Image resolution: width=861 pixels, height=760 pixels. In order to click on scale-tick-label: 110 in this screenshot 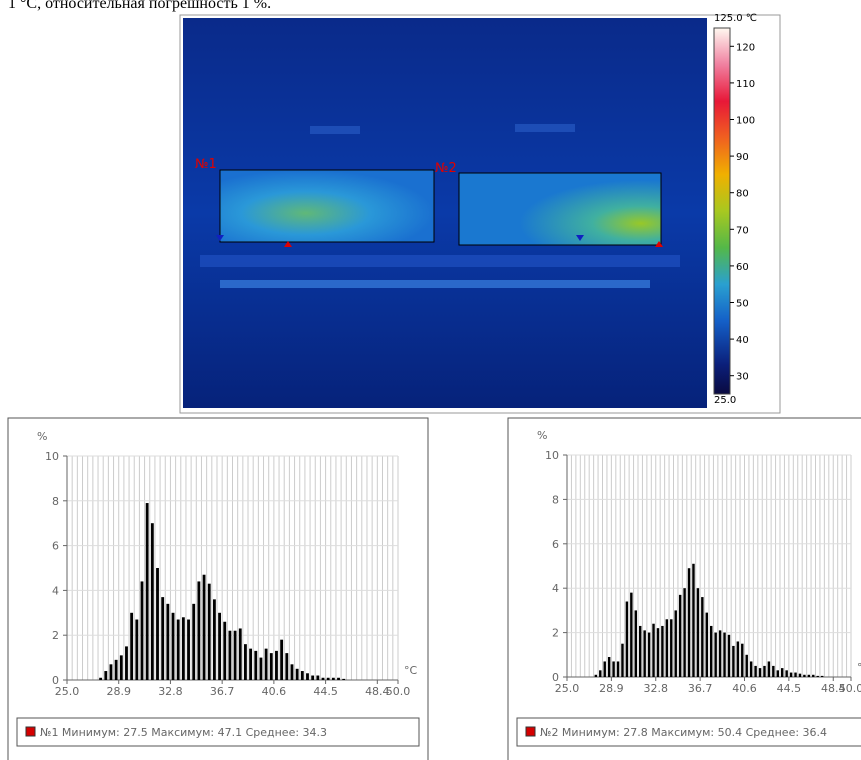, I will do `click(745, 84)`.